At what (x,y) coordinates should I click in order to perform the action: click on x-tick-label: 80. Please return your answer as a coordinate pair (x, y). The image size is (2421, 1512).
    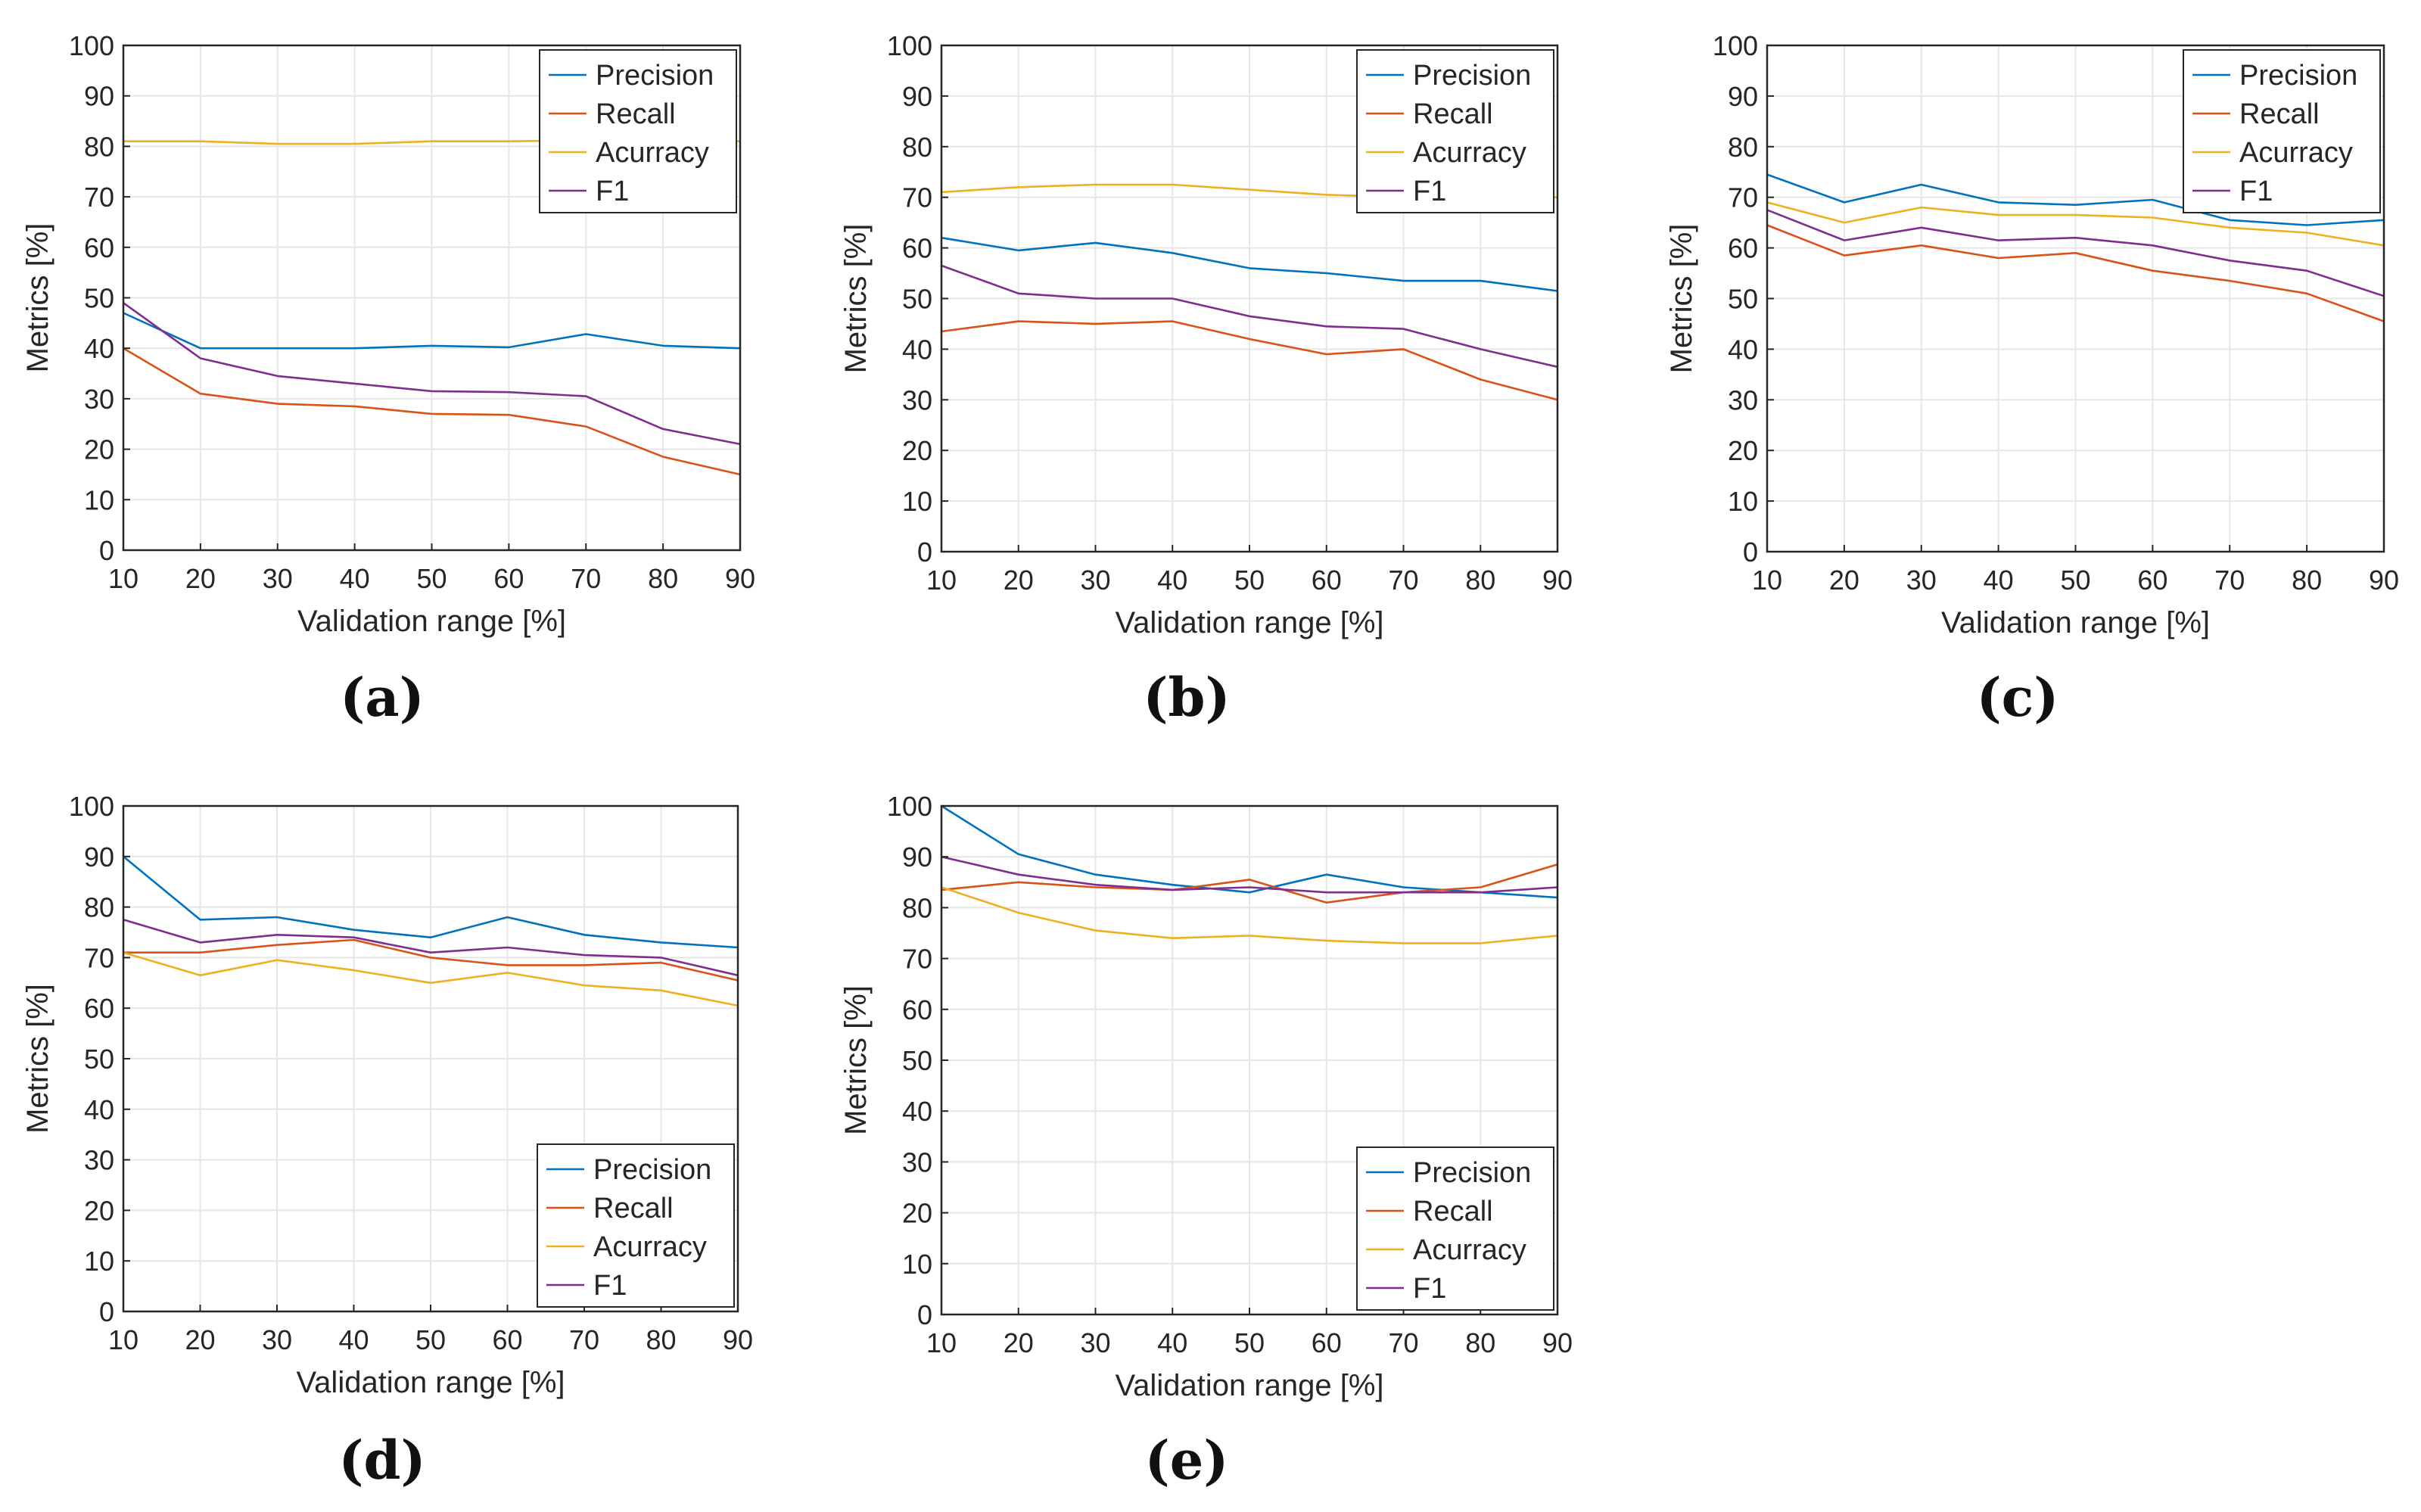
    Looking at the image, I should click on (2307, 580).